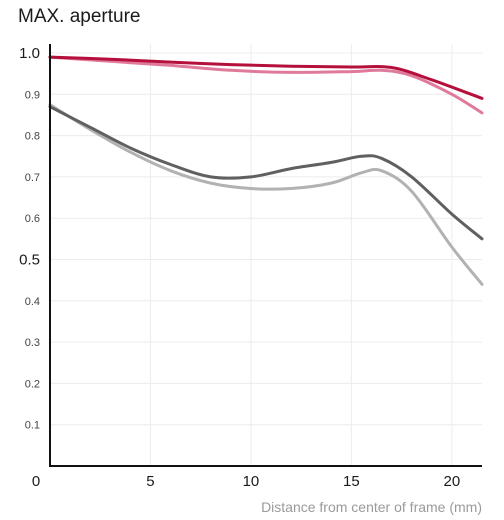 The height and width of the screenshot is (520, 504). What do you see at coordinates (32, 384) in the screenshot?
I see `y-tick-label-1: 0.2` at bounding box center [32, 384].